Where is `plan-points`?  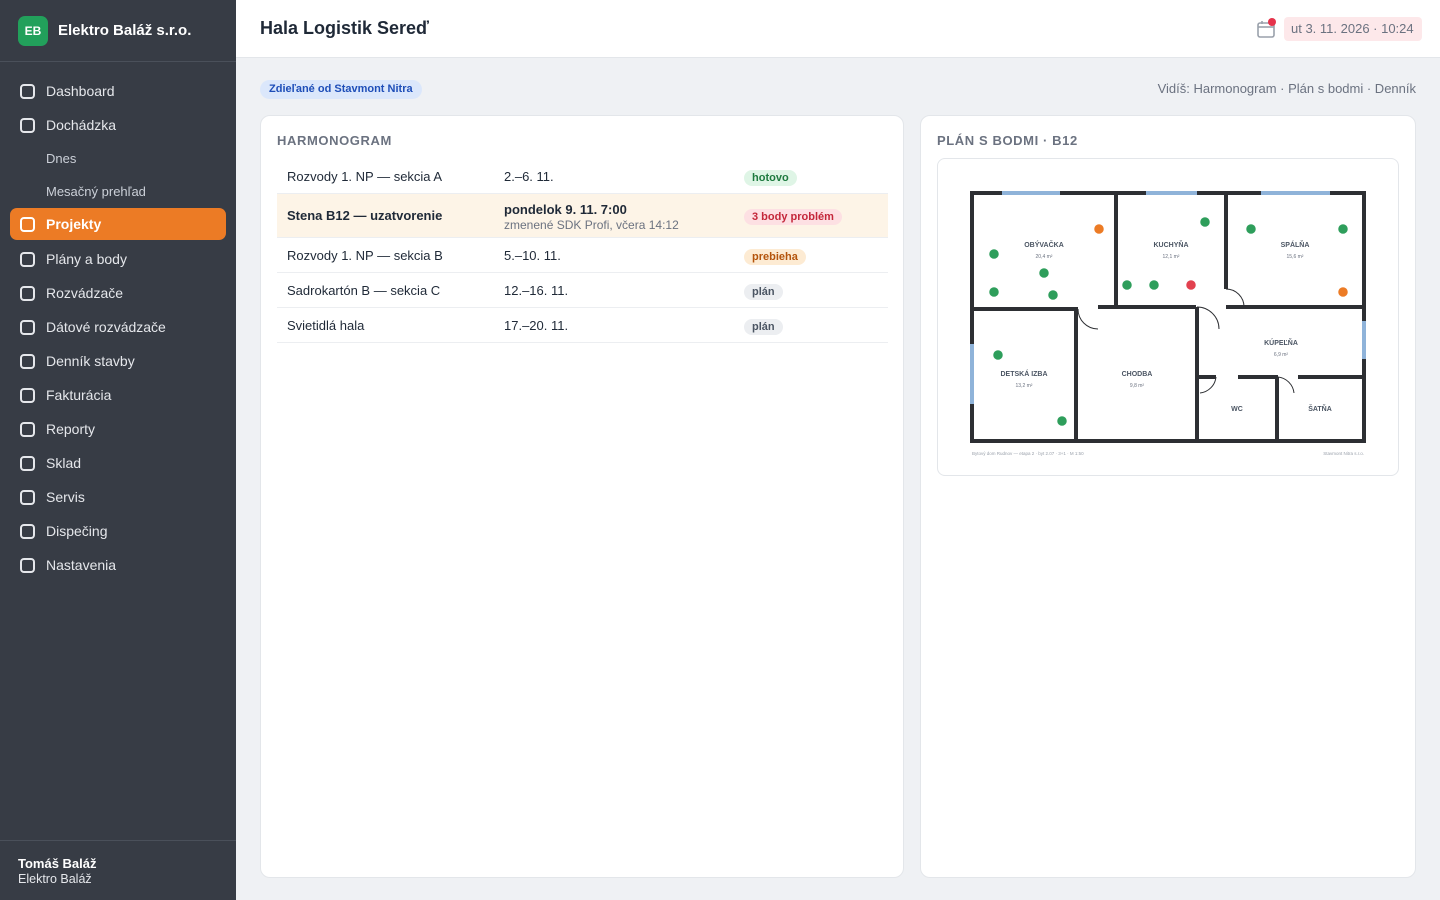
plan-points is located at coordinates (1168, 321).